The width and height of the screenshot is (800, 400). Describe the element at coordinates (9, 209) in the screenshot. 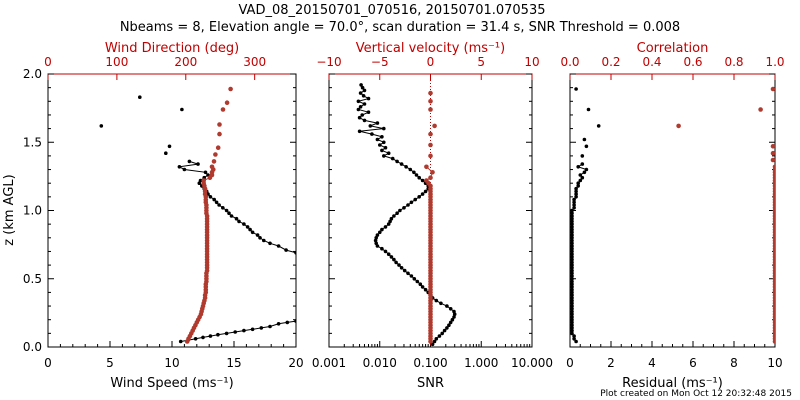

I see `y-axis-label: z (km AGL)` at that location.